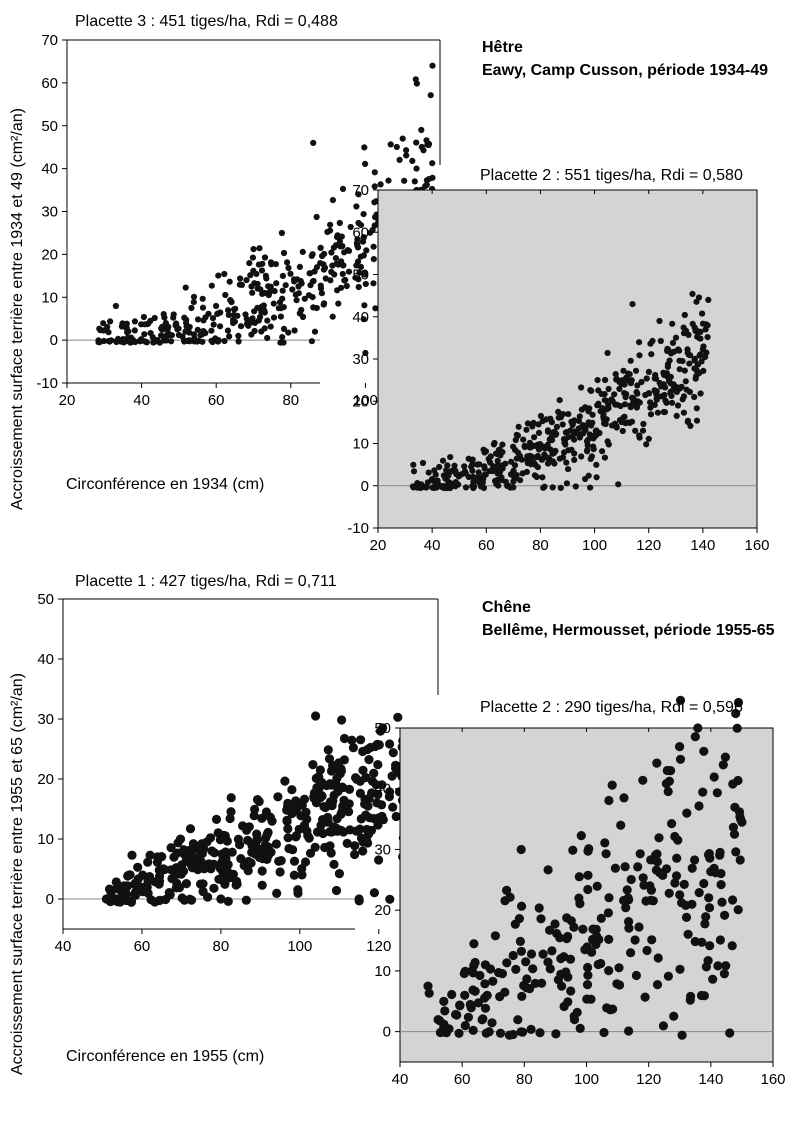 Image resolution: width=803 pixels, height=1142 pixels. Describe the element at coordinates (216, 400) in the screenshot. I see `x-tick-label: 60` at that location.